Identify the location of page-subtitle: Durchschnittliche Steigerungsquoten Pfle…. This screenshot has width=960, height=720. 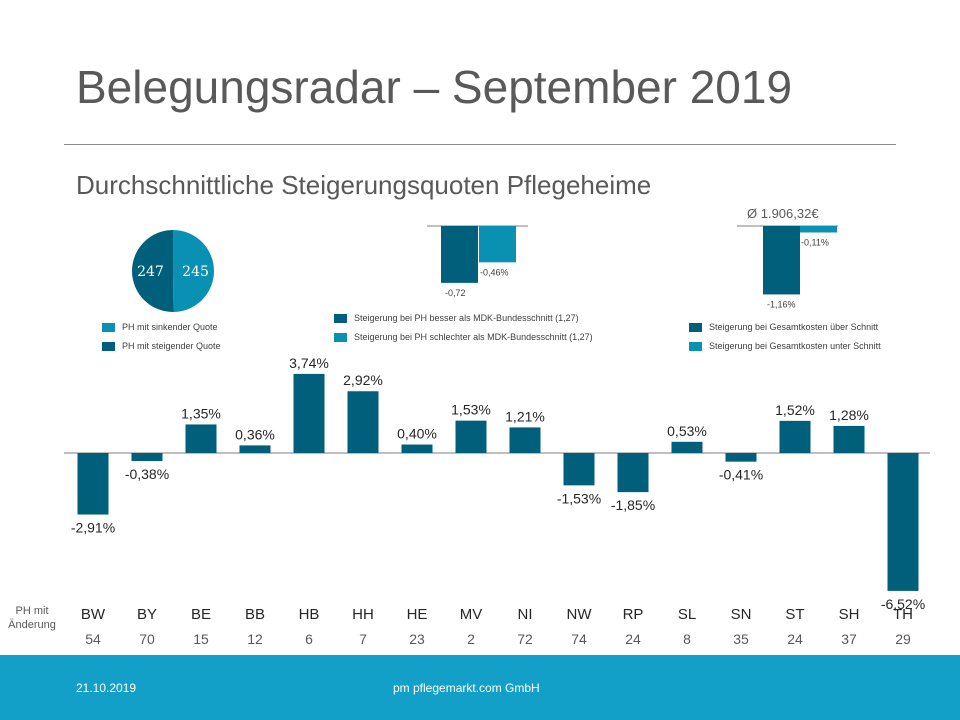
(364, 185).